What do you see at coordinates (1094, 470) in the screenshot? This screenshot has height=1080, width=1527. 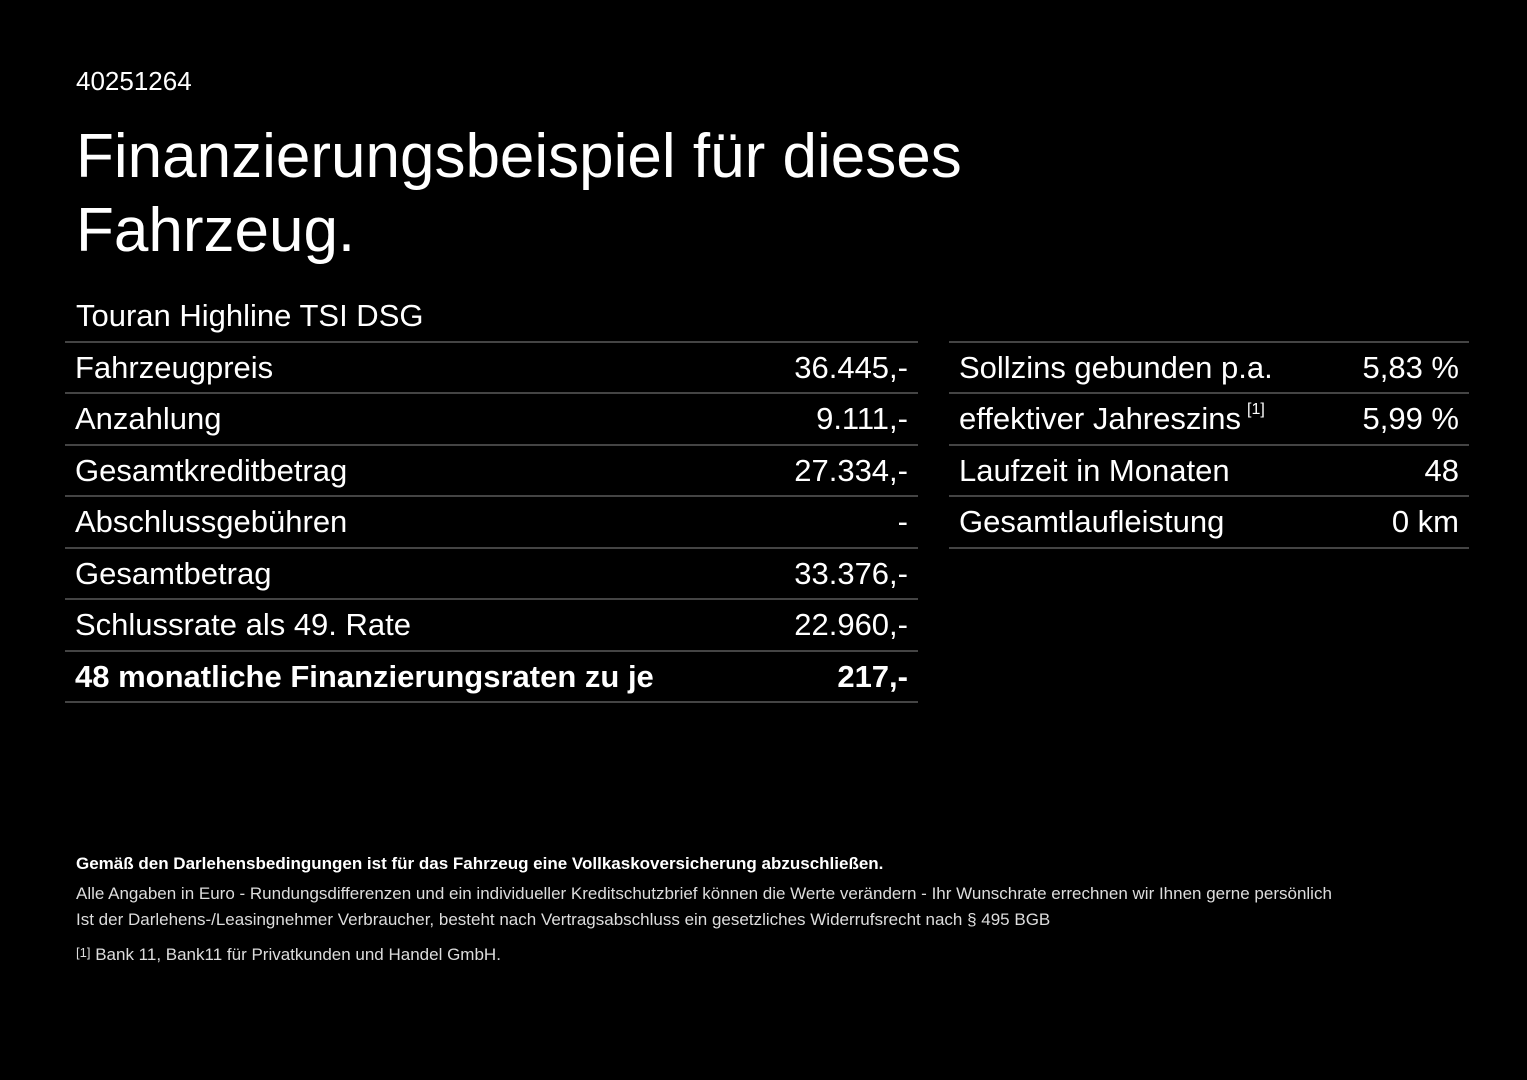 I see `row-label: Laufzeit in Monaten` at bounding box center [1094, 470].